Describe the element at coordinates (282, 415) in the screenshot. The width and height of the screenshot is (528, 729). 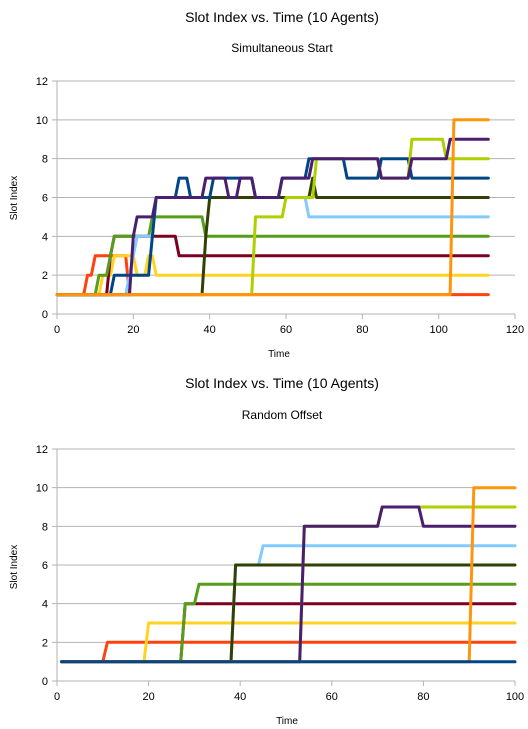
I see `chart-subtitle: Random Offset` at that location.